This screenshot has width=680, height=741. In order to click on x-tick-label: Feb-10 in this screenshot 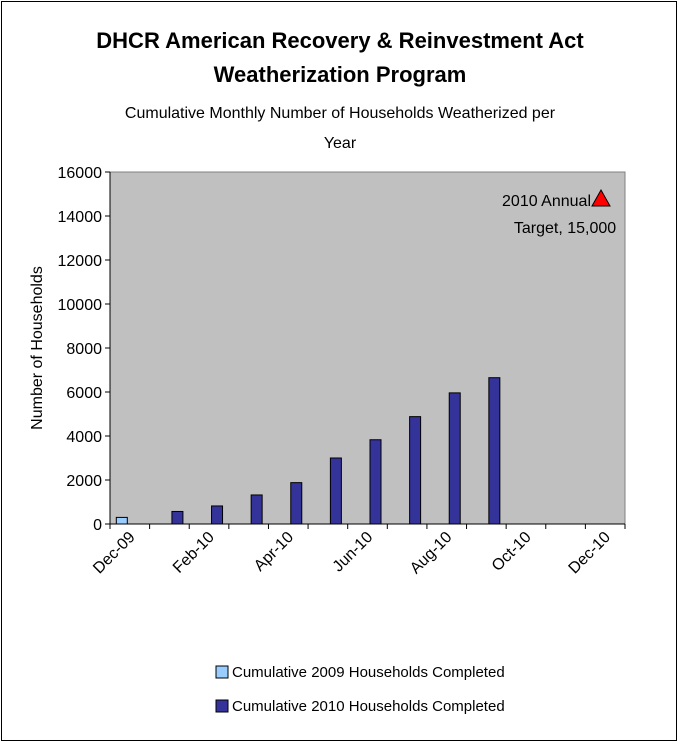, I will do `click(194, 553)`.